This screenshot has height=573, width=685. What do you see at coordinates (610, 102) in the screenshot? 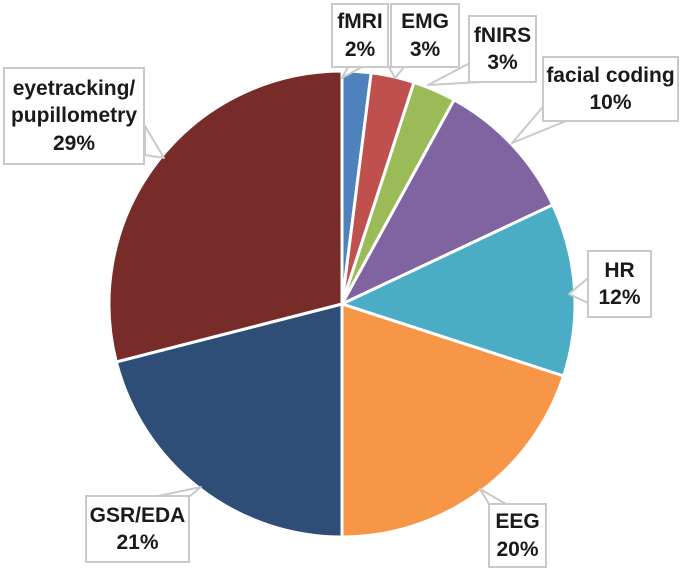
I see `callout-facial-coding-value: 10%` at bounding box center [610, 102].